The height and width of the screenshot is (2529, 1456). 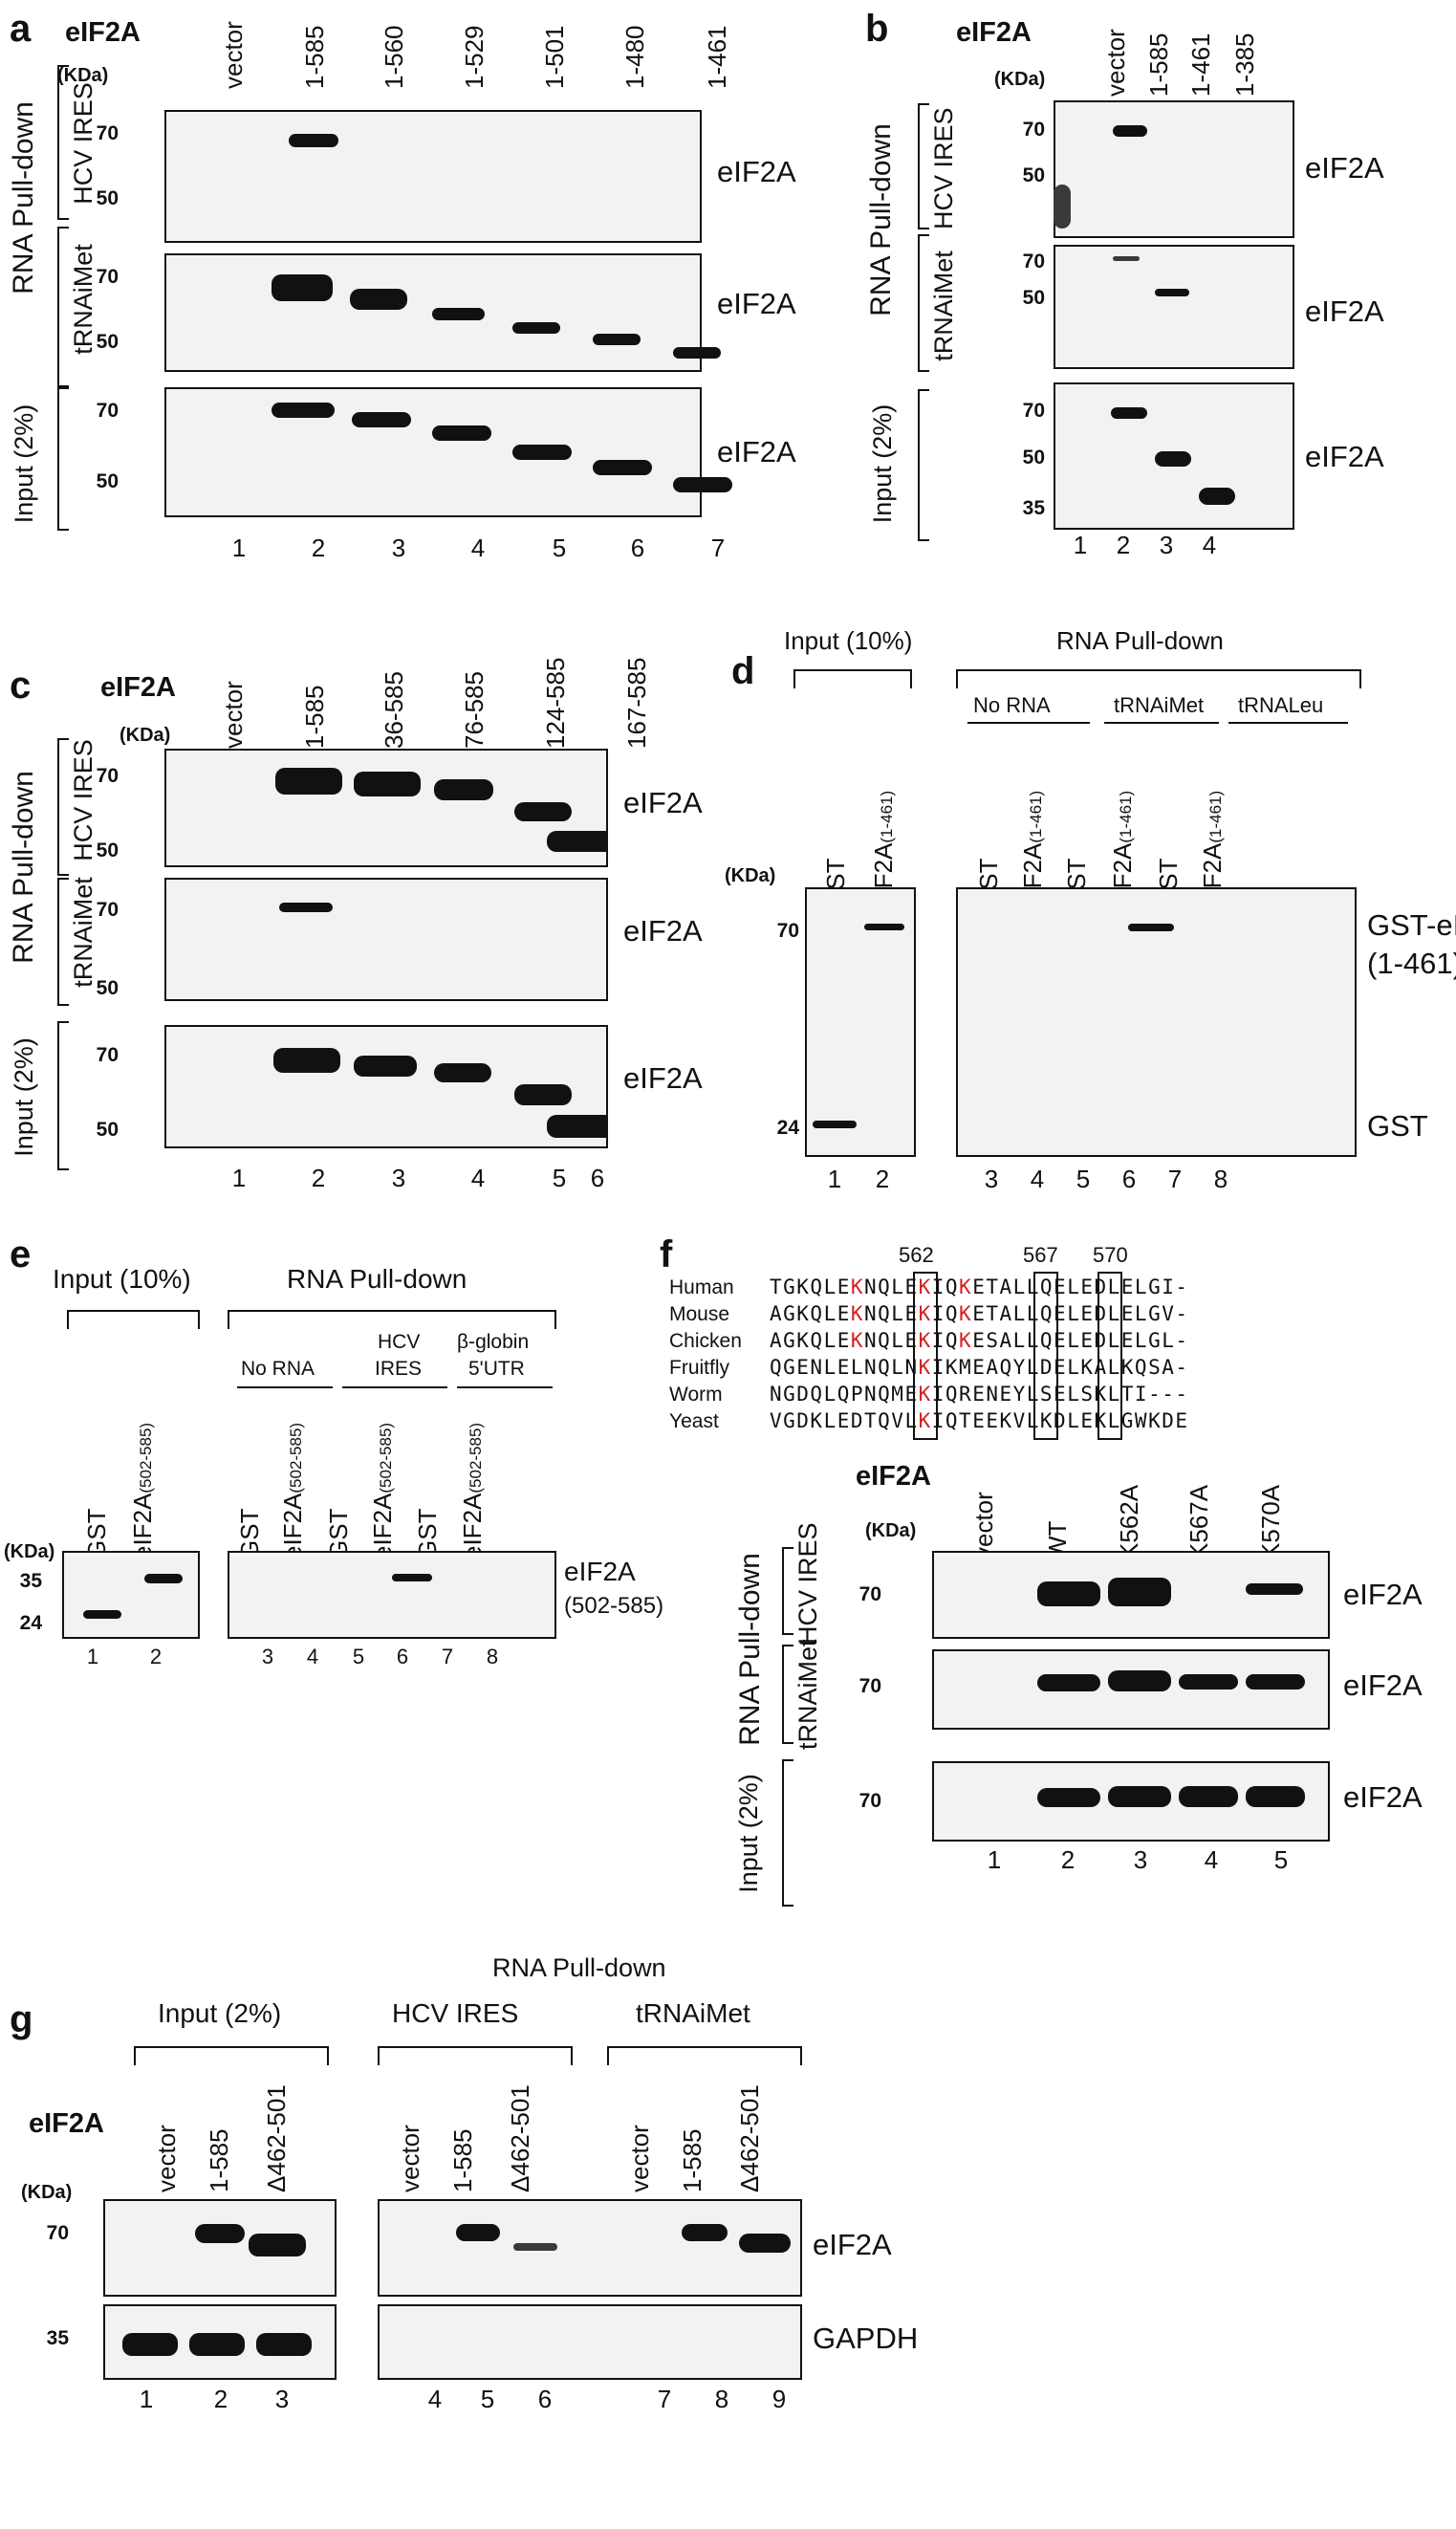 I want to click on column-label: 1-480, so click(x=634, y=57).